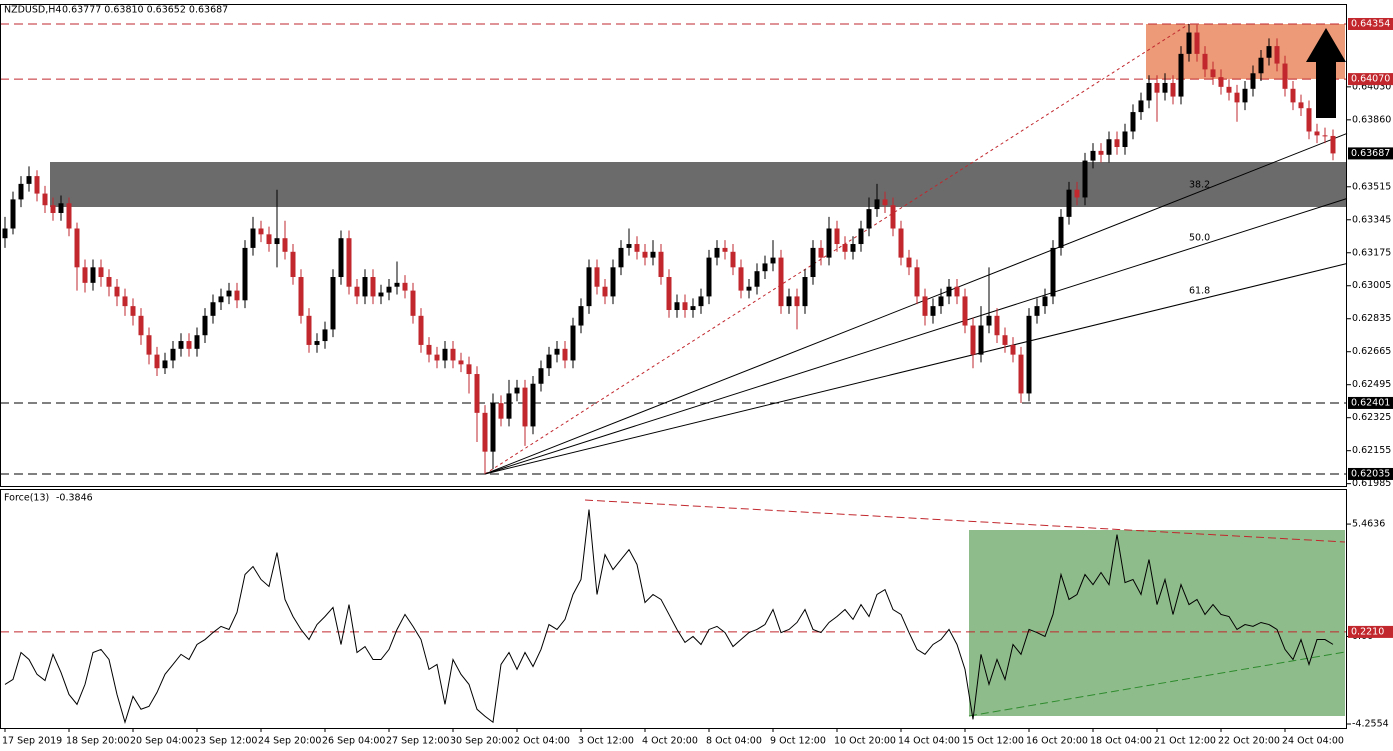 The image size is (1393, 751). I want to click on fib-fan-label: 50.0, so click(1199, 237).